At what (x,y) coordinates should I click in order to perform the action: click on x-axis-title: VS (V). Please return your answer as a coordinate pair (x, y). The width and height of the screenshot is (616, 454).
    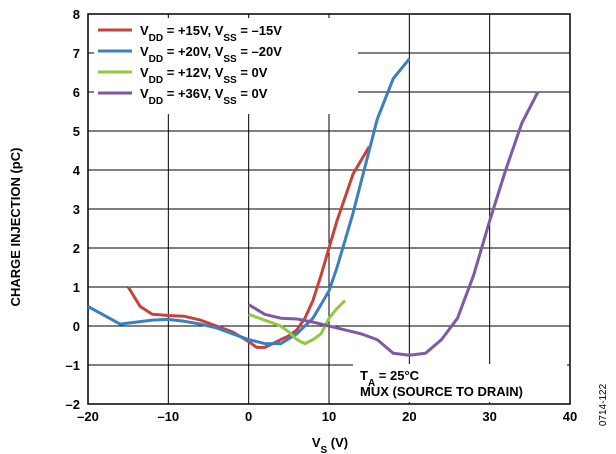
    Looking at the image, I should click on (330, 444).